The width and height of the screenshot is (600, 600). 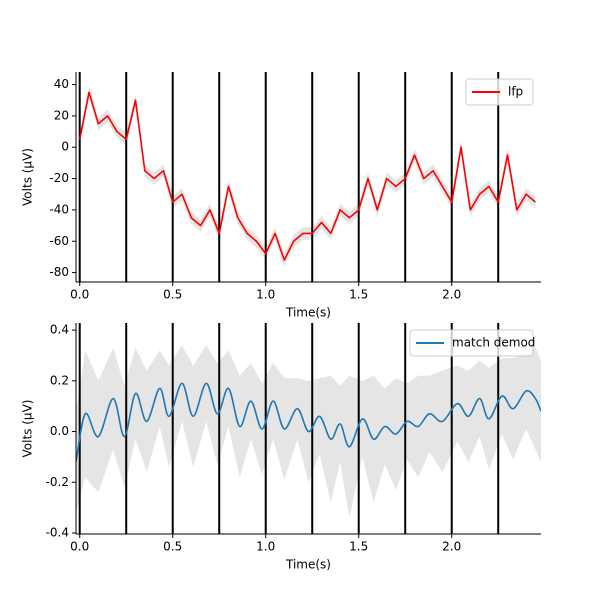 What do you see at coordinates (308, 422) in the screenshot?
I see `series-line` at bounding box center [308, 422].